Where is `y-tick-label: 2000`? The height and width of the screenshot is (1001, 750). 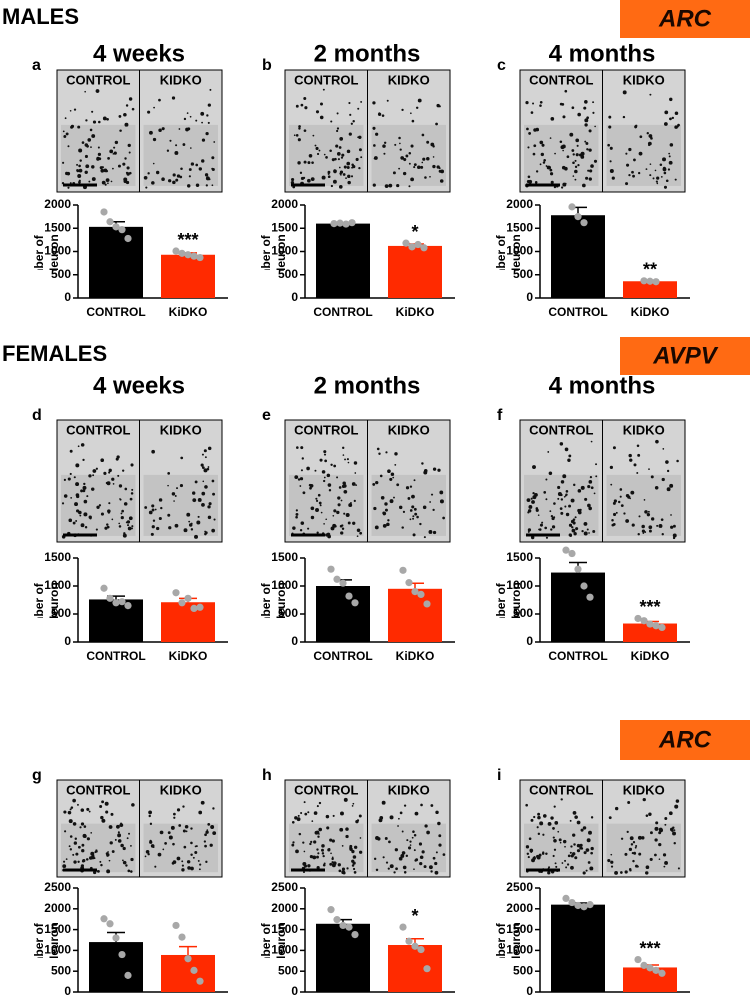 y-tick-label: 2000 is located at coordinates (57, 908).